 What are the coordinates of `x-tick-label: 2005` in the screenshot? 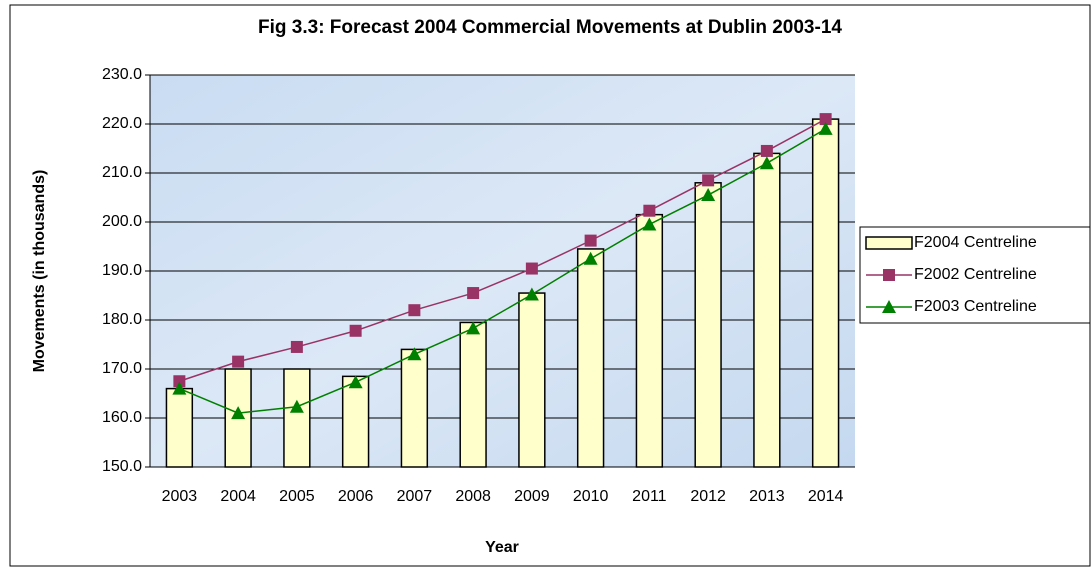 It's located at (297, 496).